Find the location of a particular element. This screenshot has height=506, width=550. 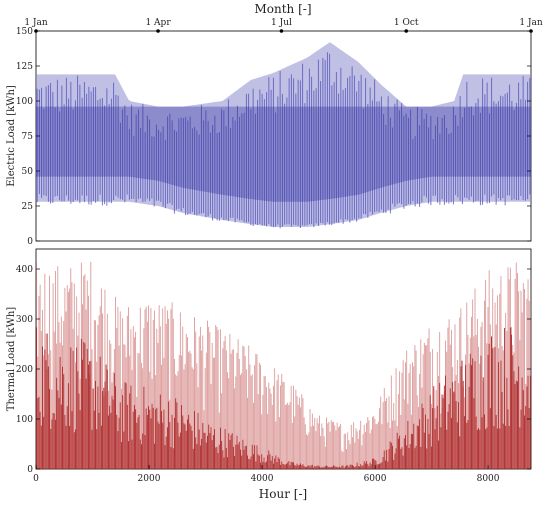

thermal-y-tick-label: 300 is located at coordinates (24, 320).